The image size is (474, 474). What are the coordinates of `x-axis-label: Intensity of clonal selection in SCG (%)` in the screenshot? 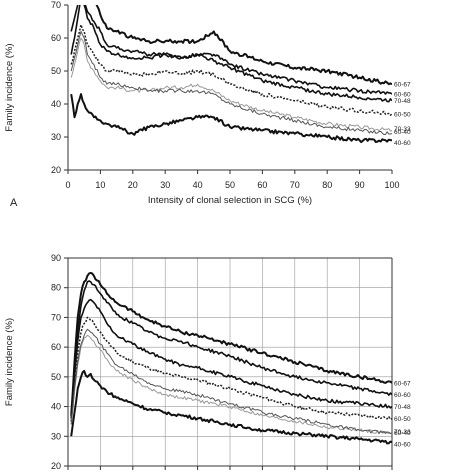 It's located at (230, 200).